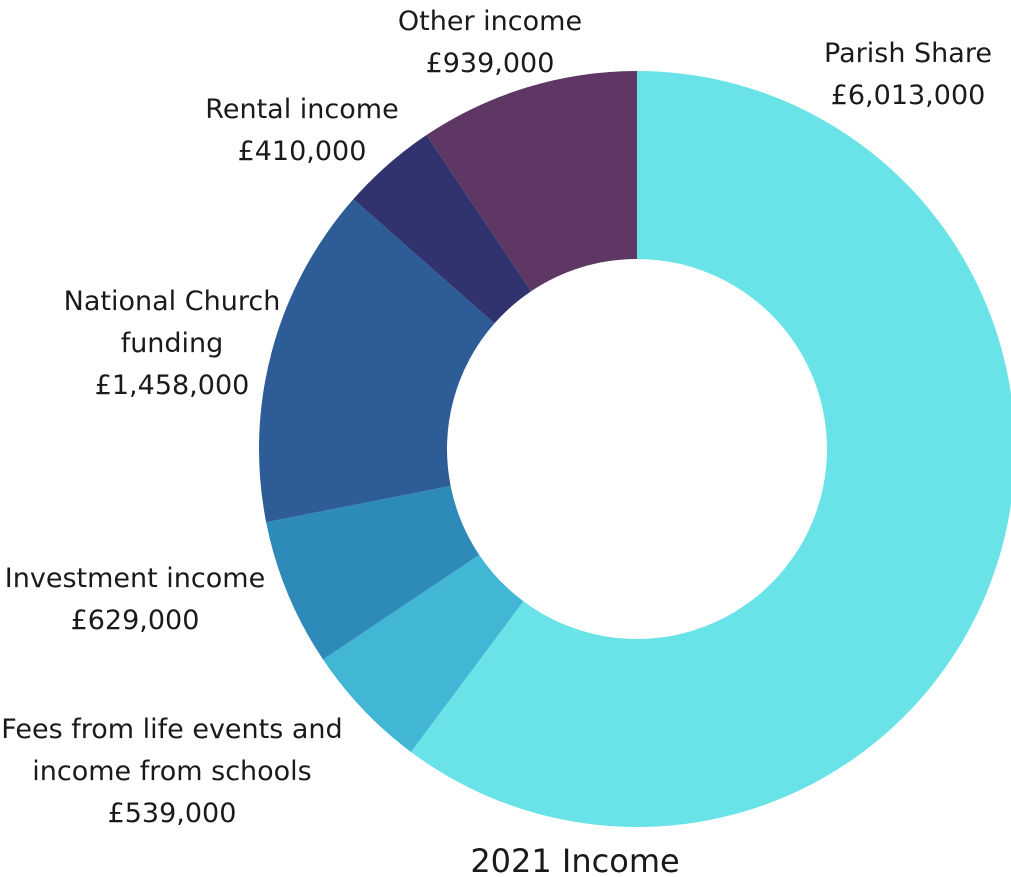 The height and width of the screenshot is (877, 1011). I want to click on slice-national-church-funding, so click(376, 361).